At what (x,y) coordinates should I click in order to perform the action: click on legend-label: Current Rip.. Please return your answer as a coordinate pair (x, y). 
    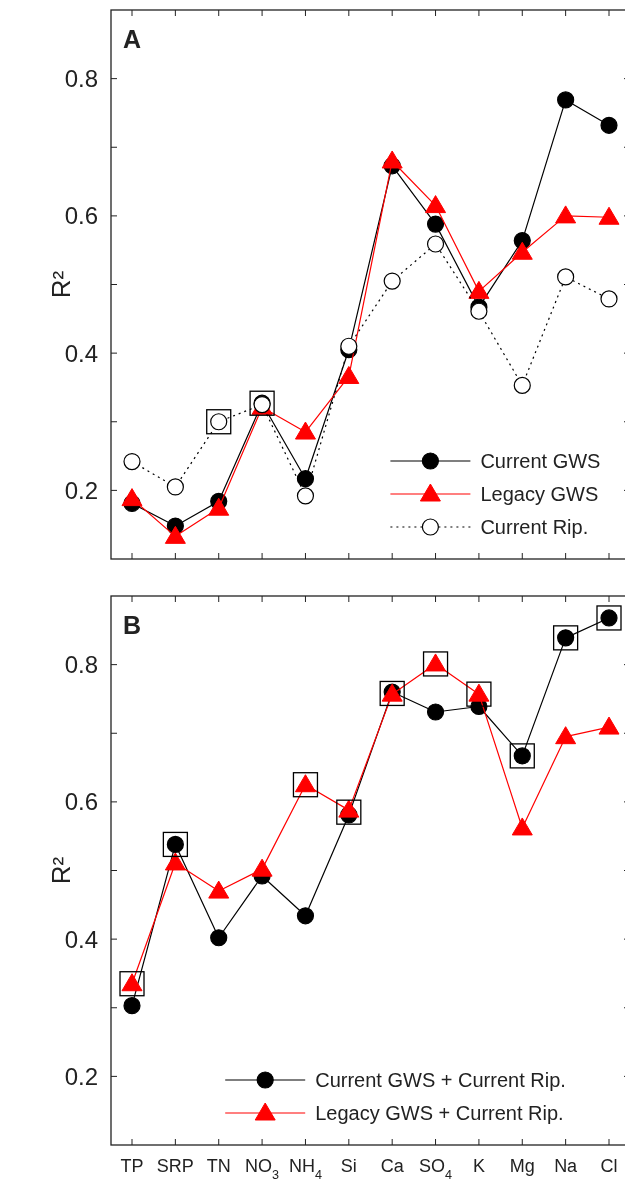
    Looking at the image, I should click on (534, 527).